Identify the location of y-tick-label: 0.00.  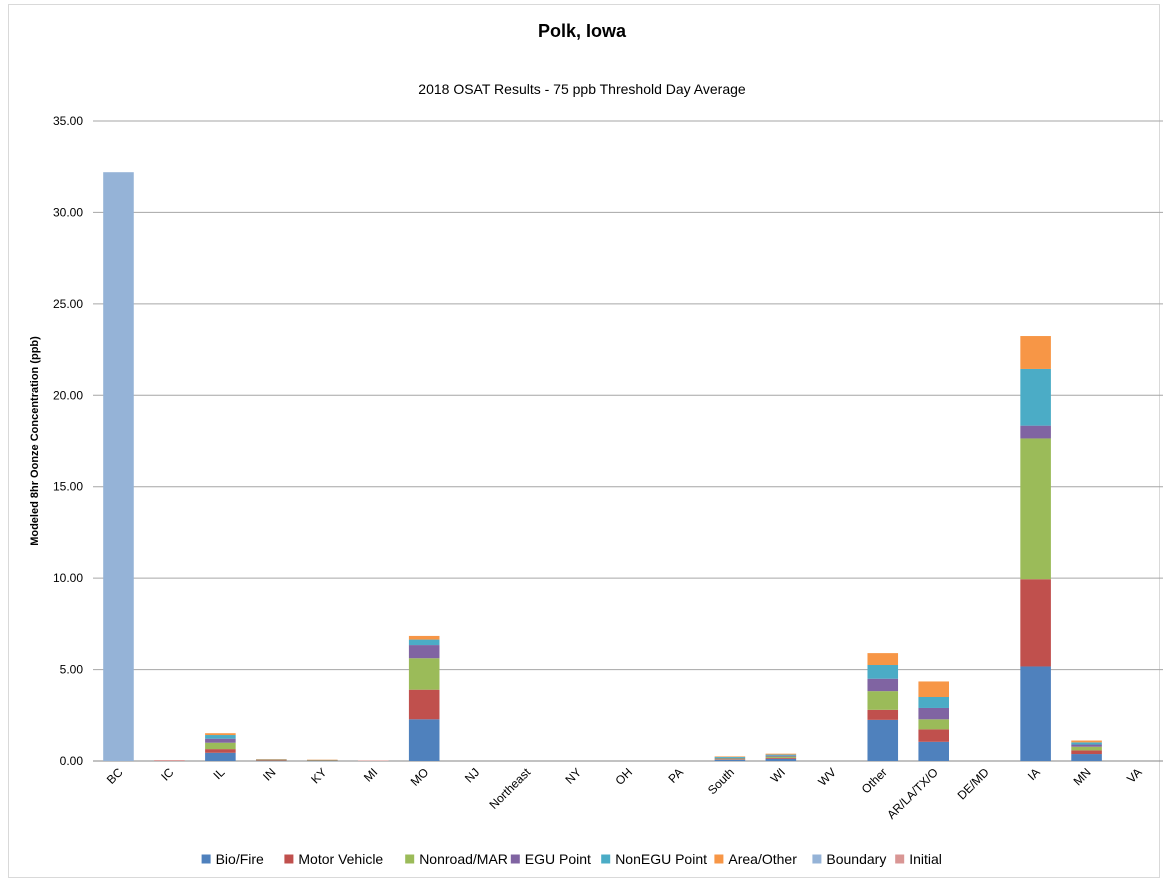
(72, 761).